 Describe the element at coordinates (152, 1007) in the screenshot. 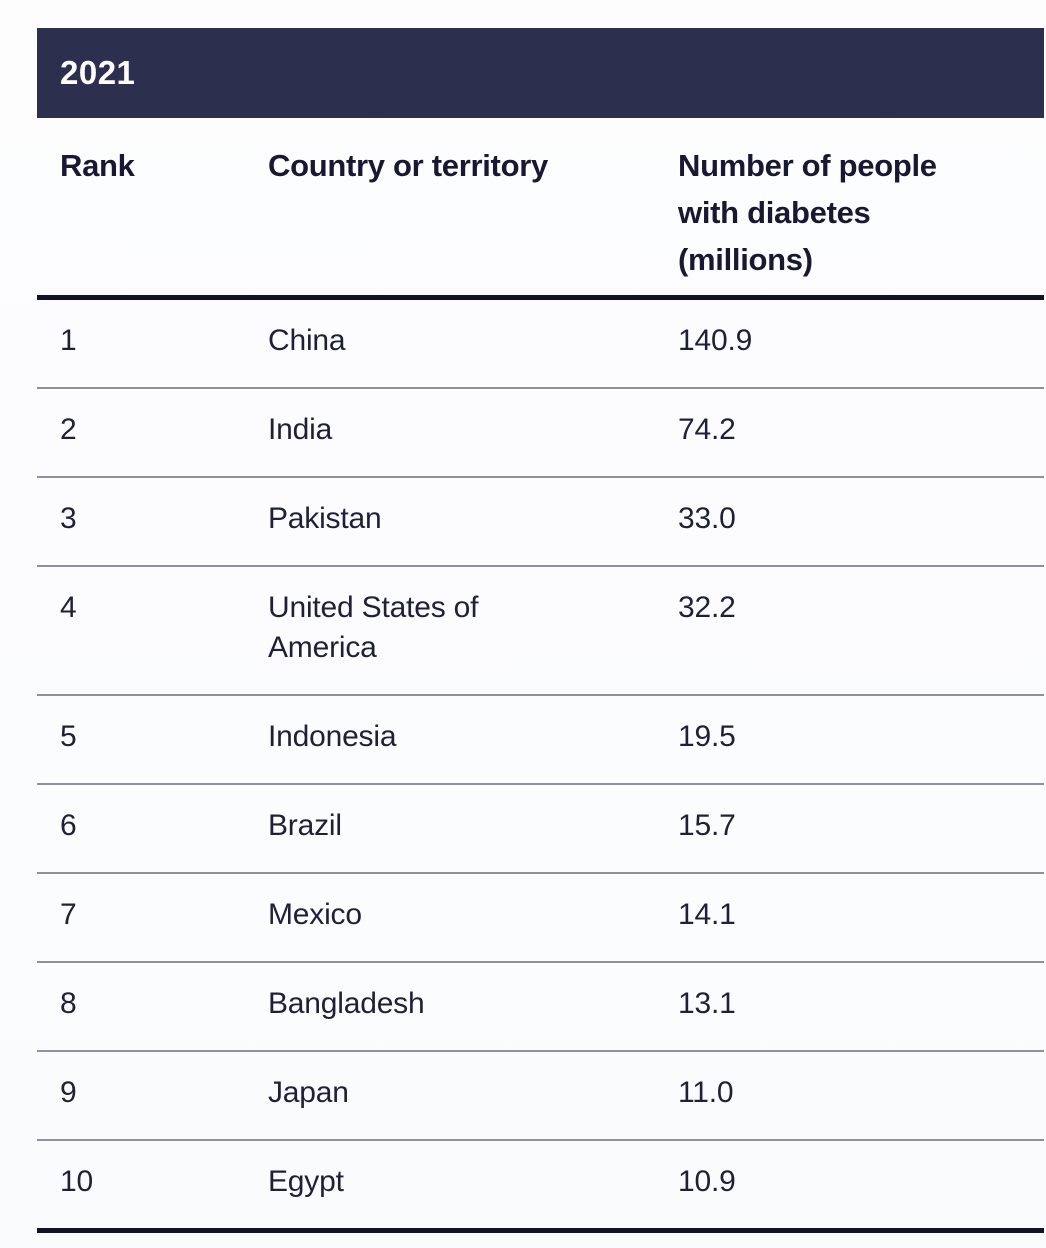

I see `cell-rank: 8` at that location.